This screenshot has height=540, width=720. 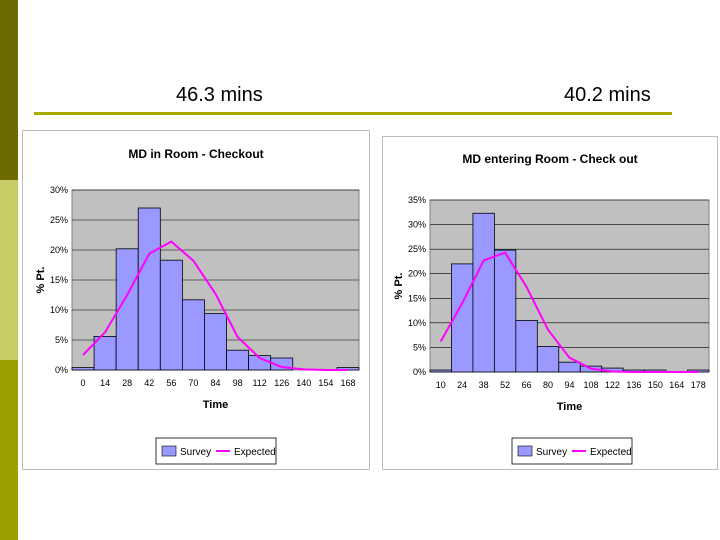 I want to click on x-tick-label: 178, so click(x=698, y=385).